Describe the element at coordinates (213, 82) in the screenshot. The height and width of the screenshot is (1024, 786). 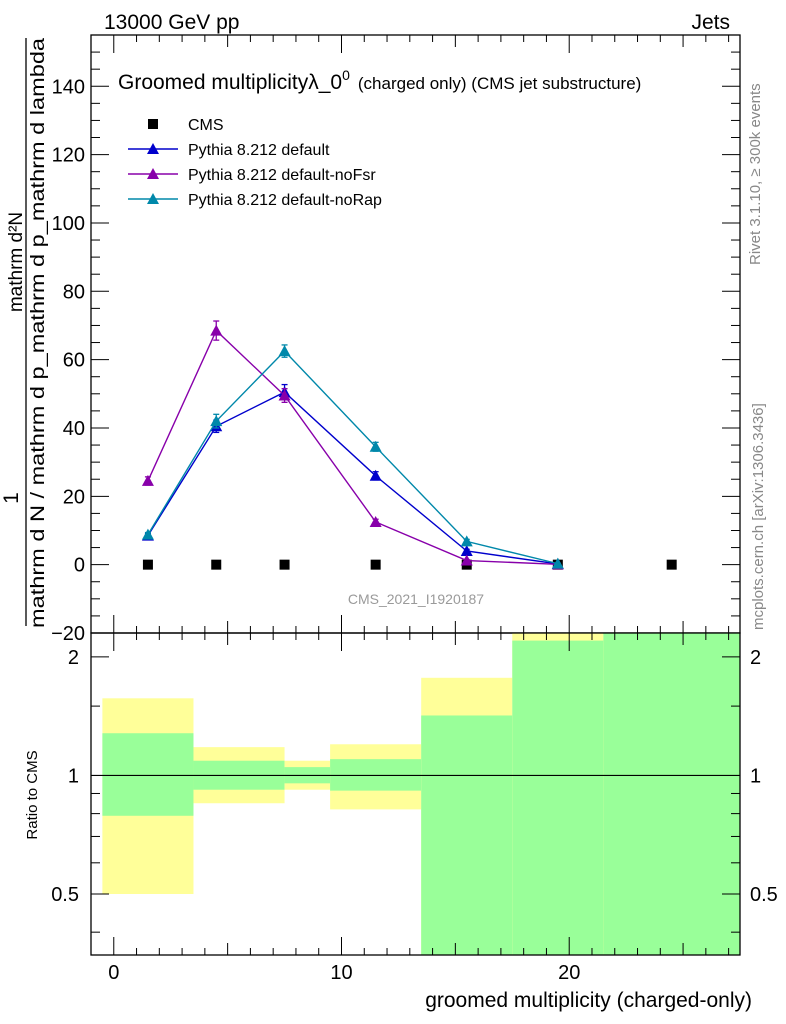
I see `title-main: Groomed multiplicity` at that location.